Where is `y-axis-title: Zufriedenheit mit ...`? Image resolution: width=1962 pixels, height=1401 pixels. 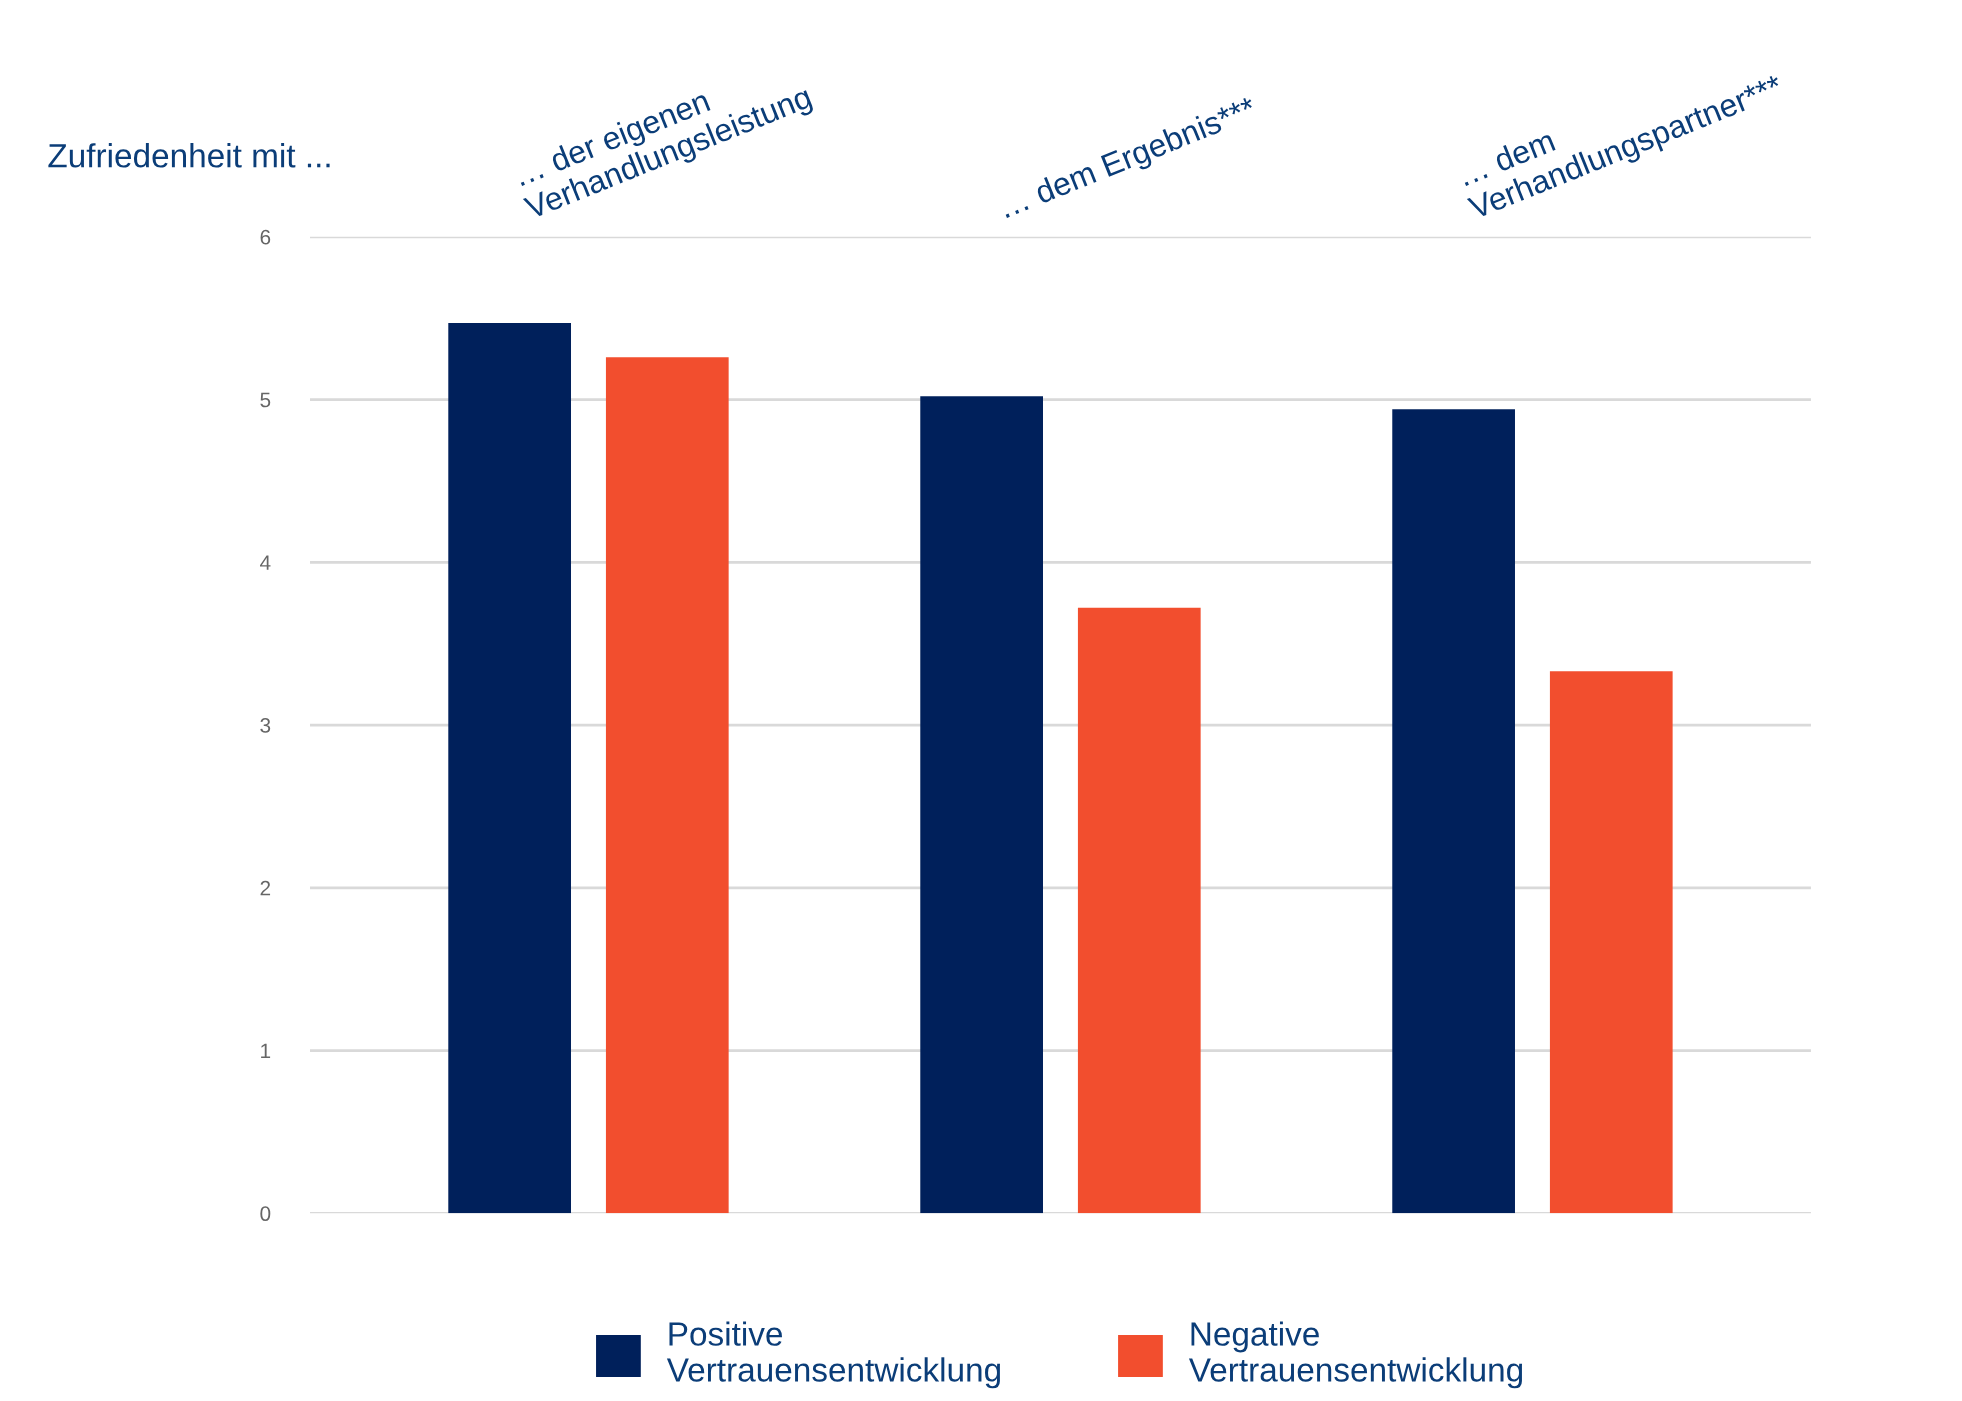 y-axis-title: Zufriedenheit mit ... is located at coordinates (189, 155).